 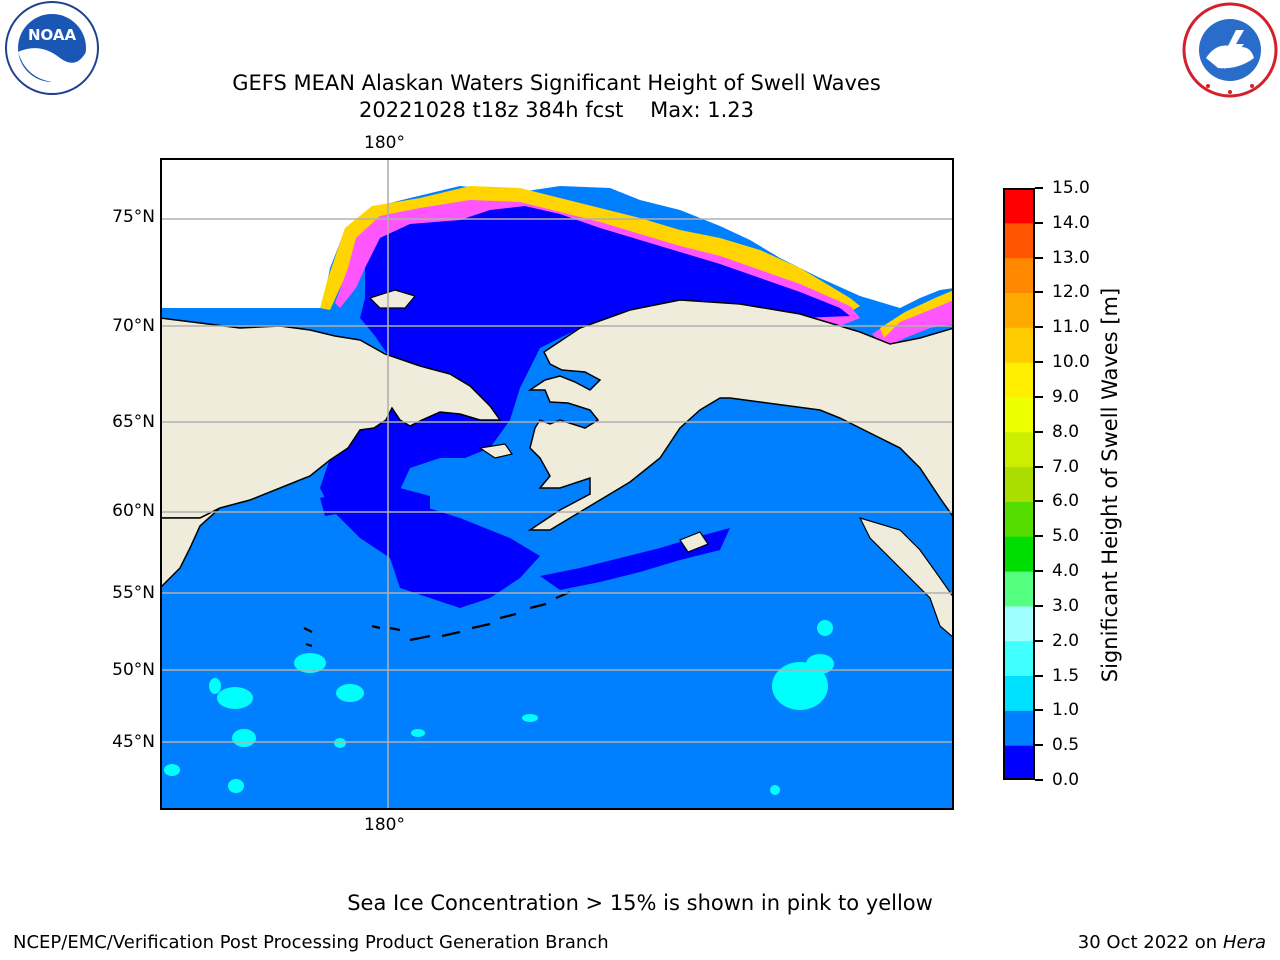 I want to click on colorbar, so click(x=1019, y=484).